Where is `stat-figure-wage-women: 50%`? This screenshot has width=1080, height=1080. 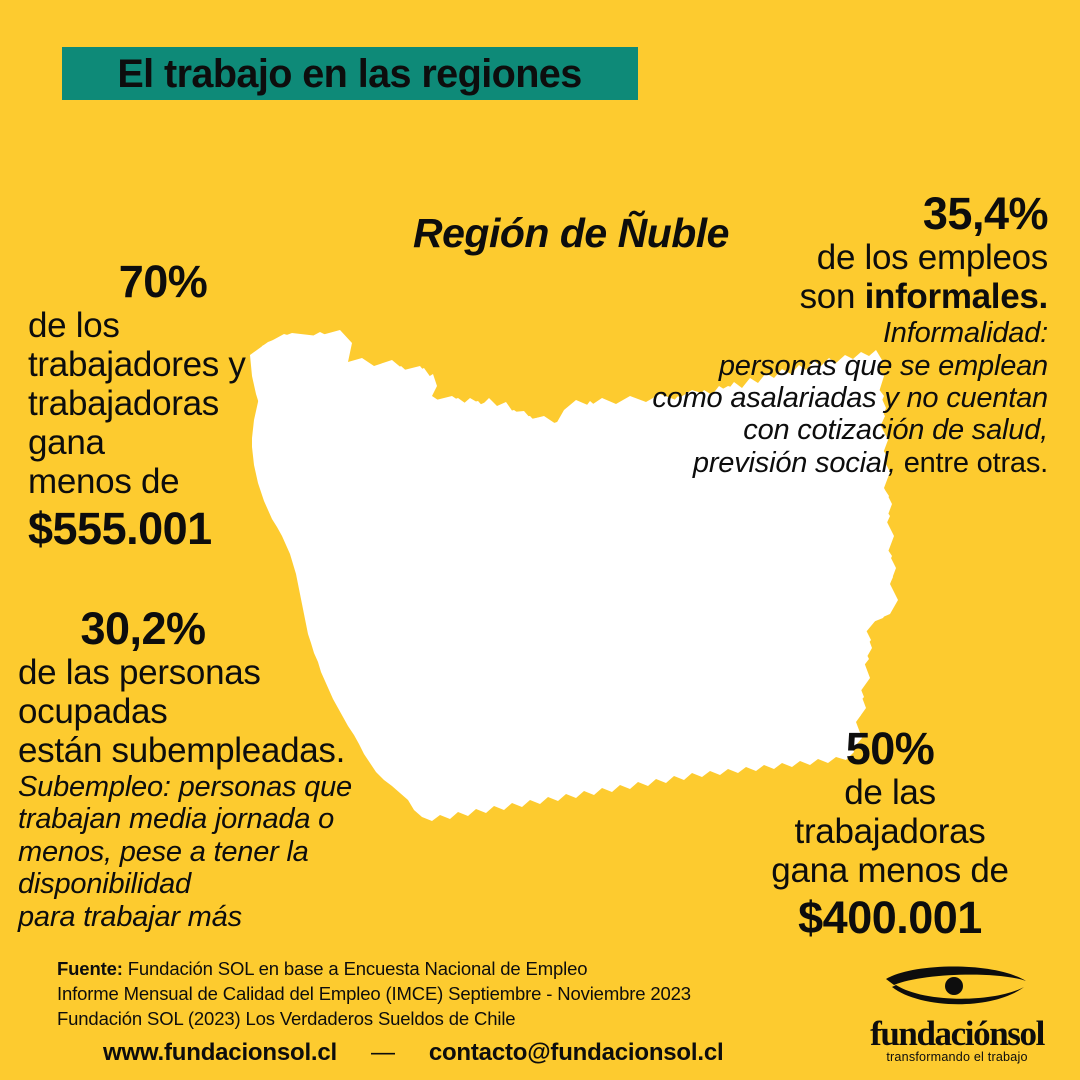
stat-figure-wage-women: 50% is located at coordinates (890, 748).